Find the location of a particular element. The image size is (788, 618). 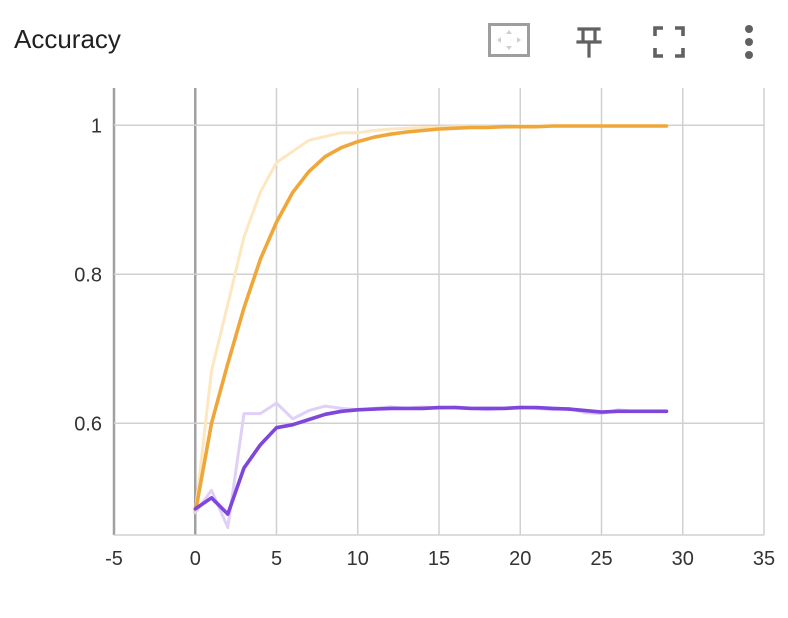

fit-domain-icon is located at coordinates (509, 40).